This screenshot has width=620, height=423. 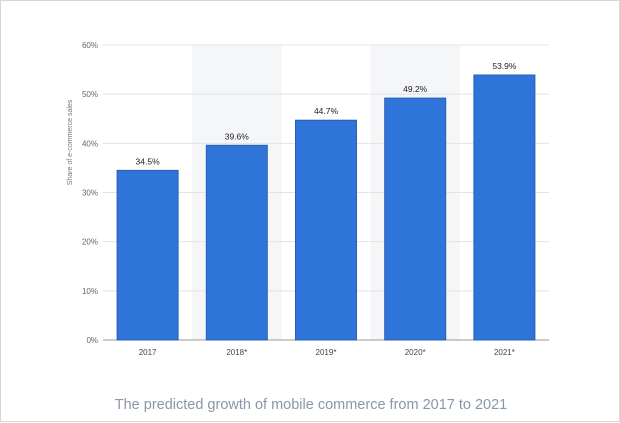 What do you see at coordinates (90, 291) in the screenshot?
I see `y-tick-label: 10%` at bounding box center [90, 291].